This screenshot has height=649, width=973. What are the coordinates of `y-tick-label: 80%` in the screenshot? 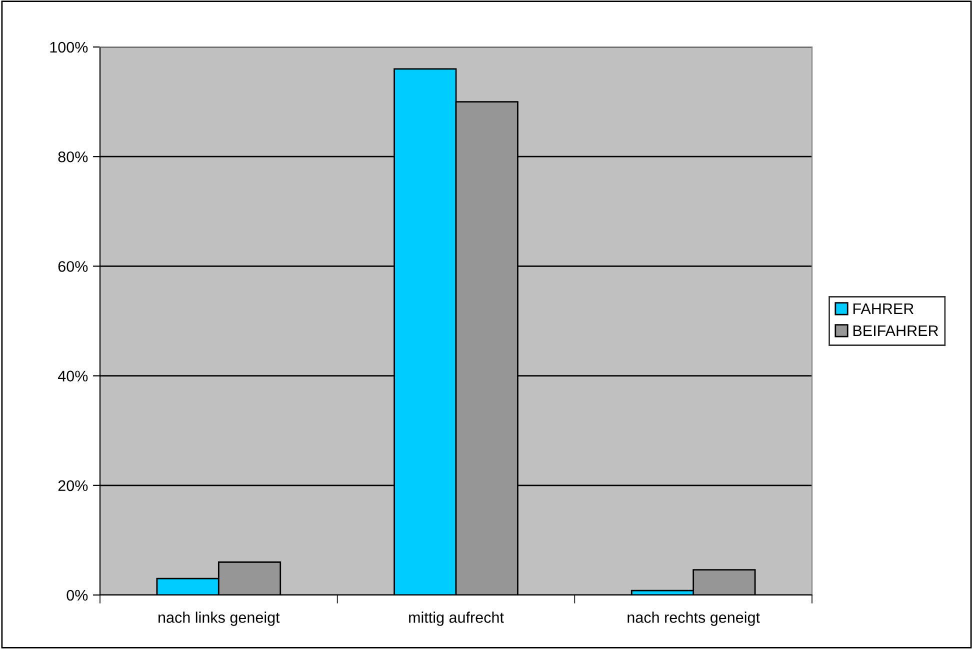 It's located at (73, 156).